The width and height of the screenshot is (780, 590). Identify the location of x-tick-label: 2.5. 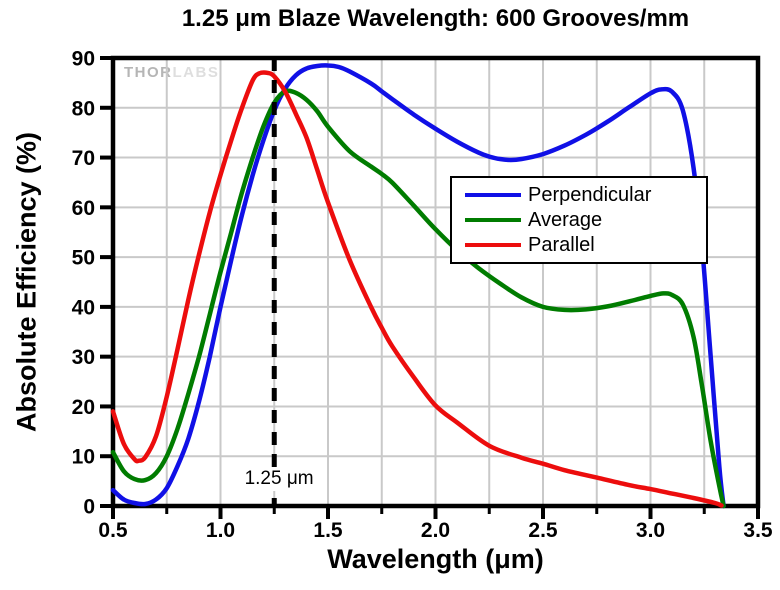
(543, 530).